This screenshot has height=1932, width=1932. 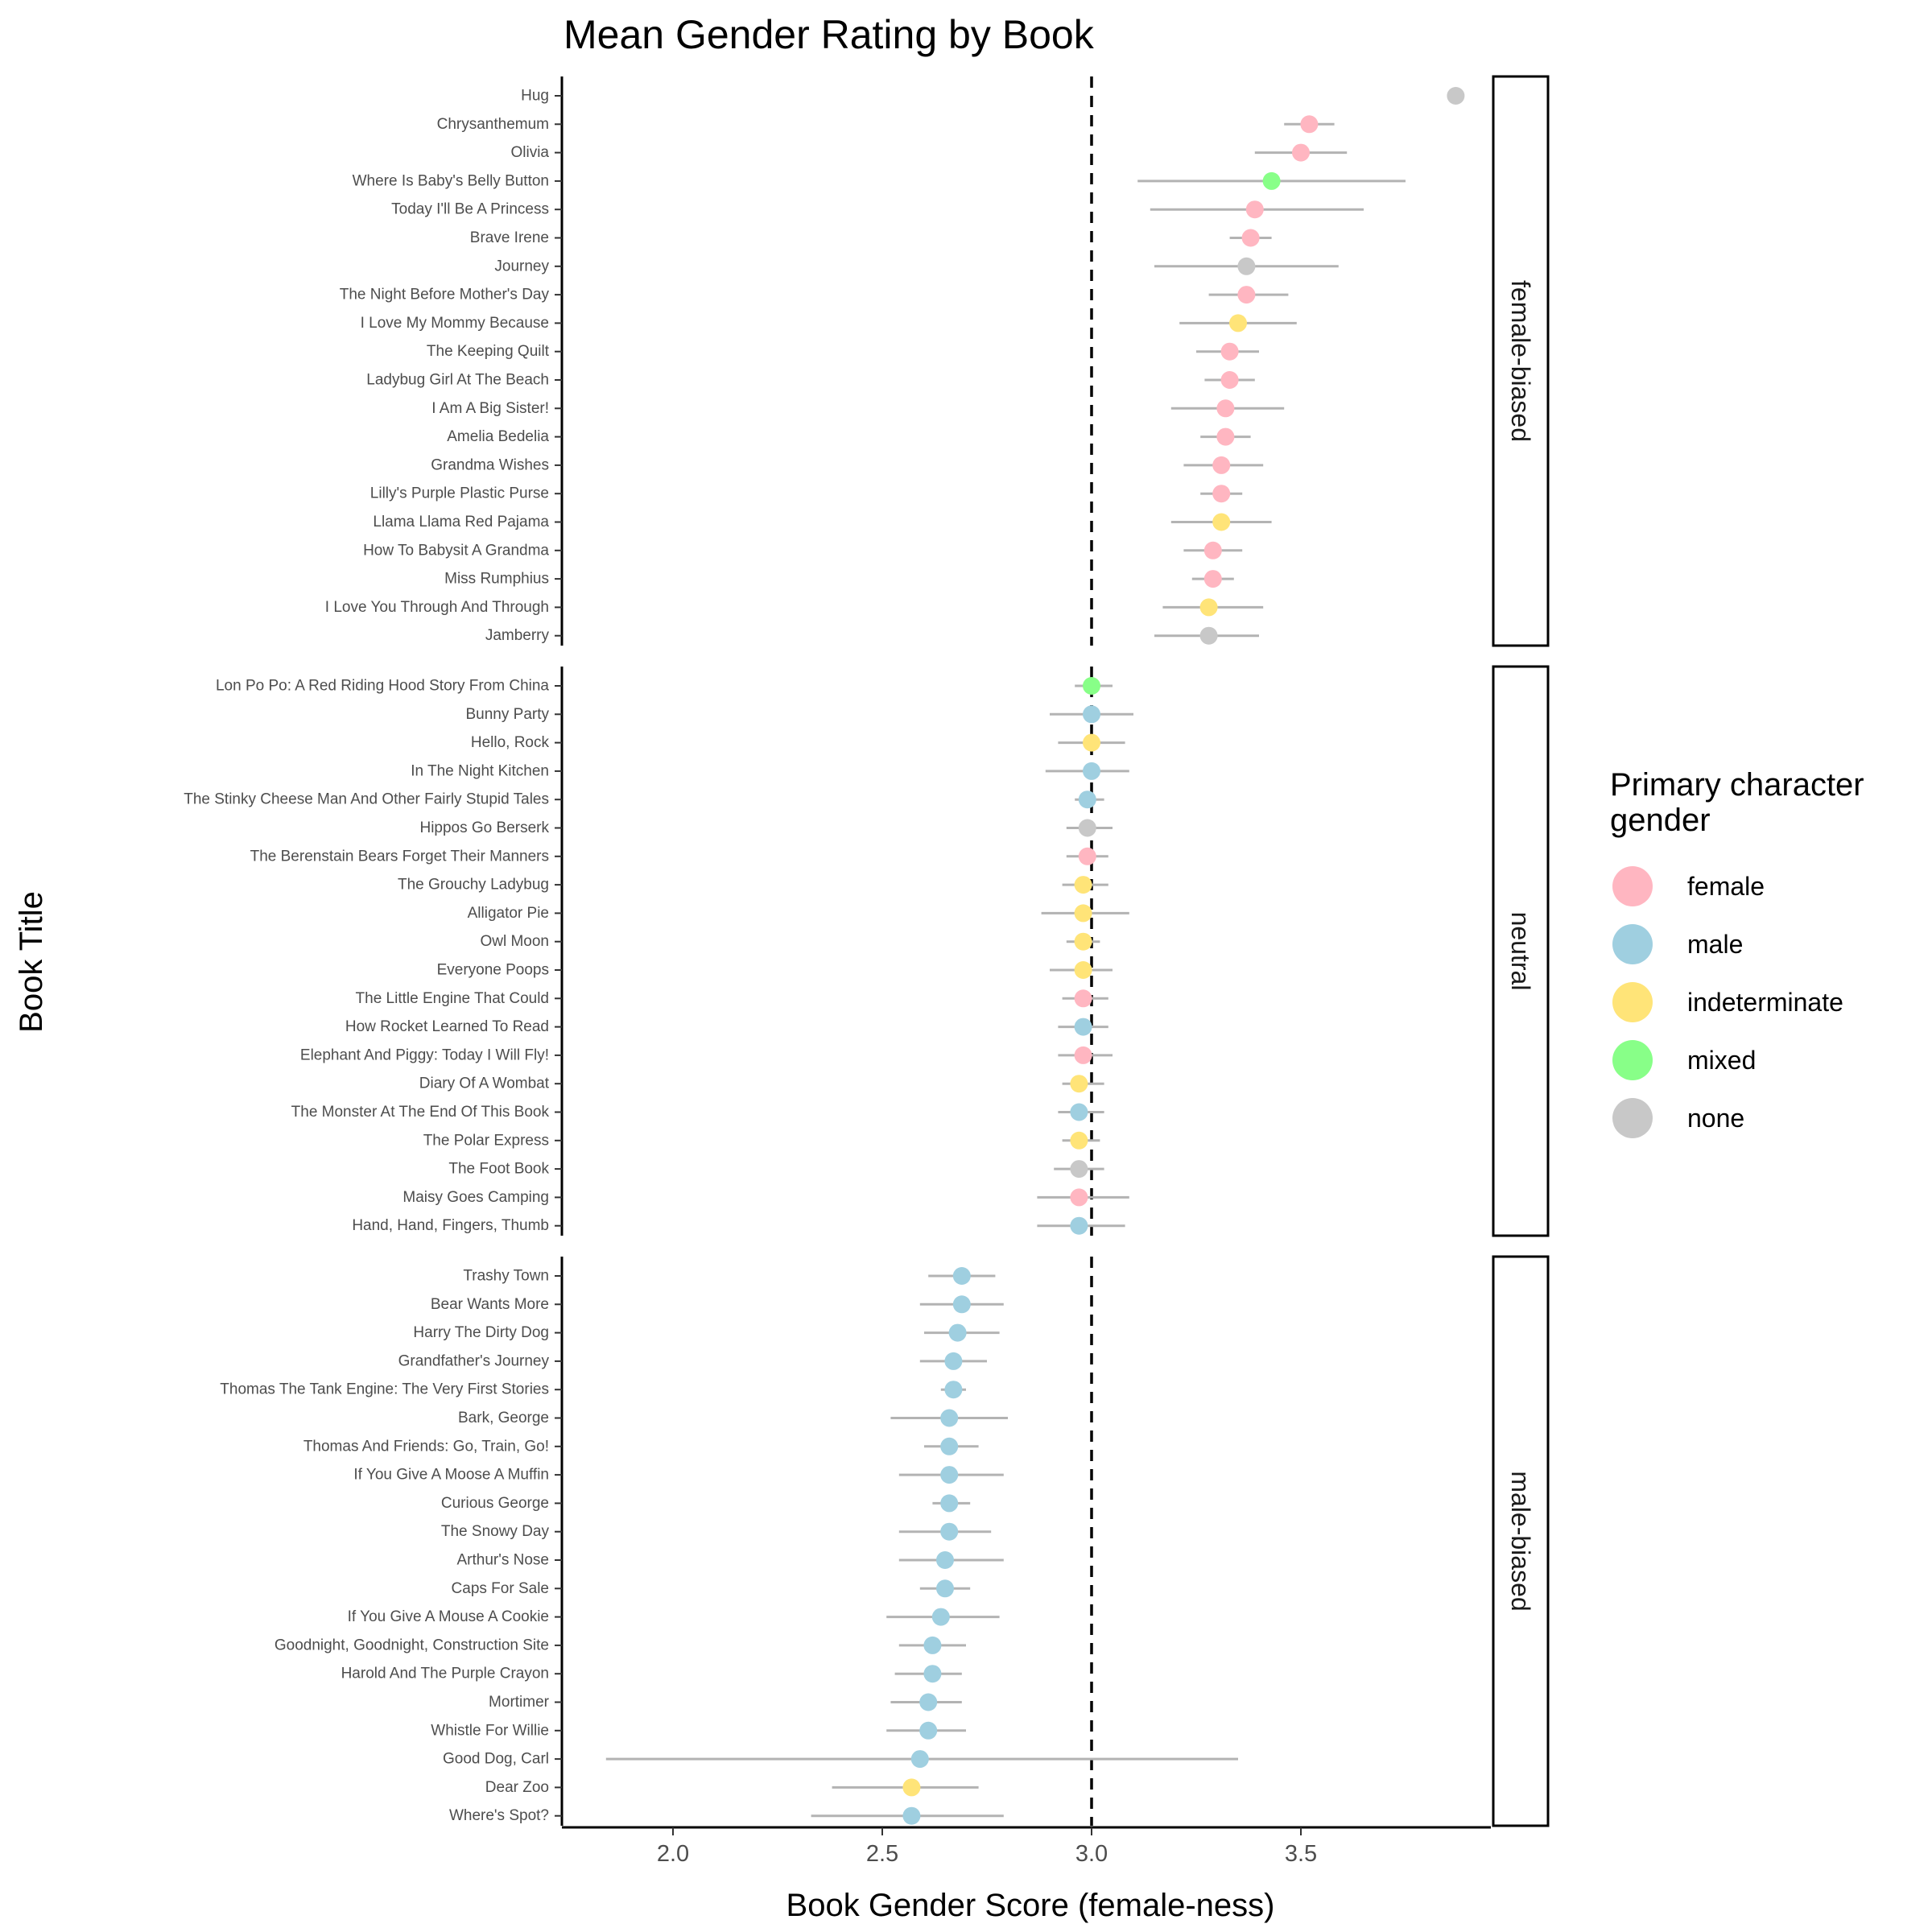 What do you see at coordinates (504, 1418) in the screenshot?
I see `book-title-label: Bark, George` at bounding box center [504, 1418].